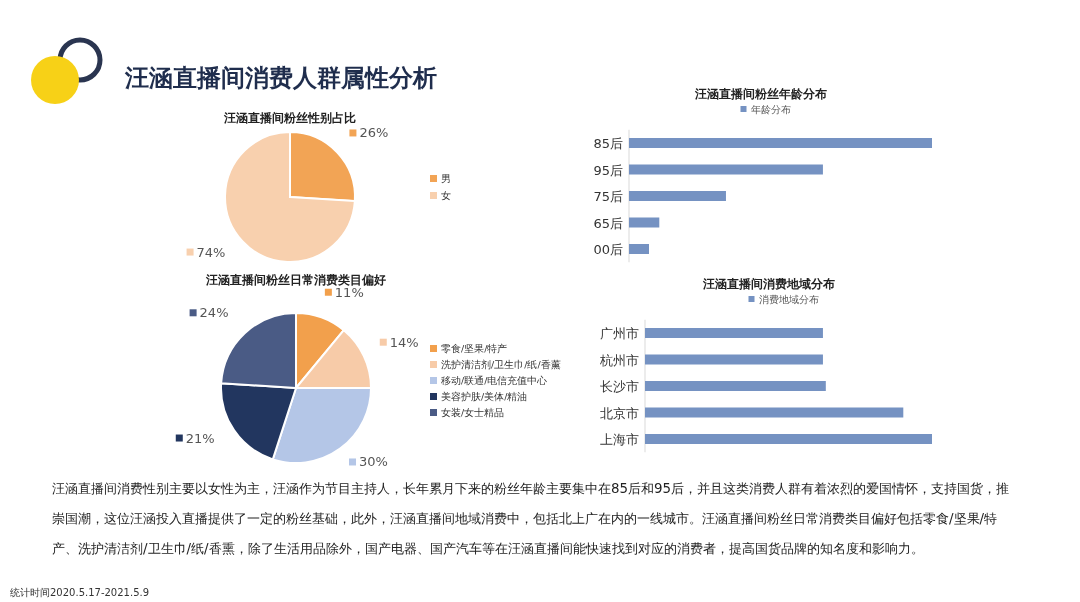  What do you see at coordinates (211, 252) in the screenshot?
I see `data-label: 74%` at bounding box center [211, 252].